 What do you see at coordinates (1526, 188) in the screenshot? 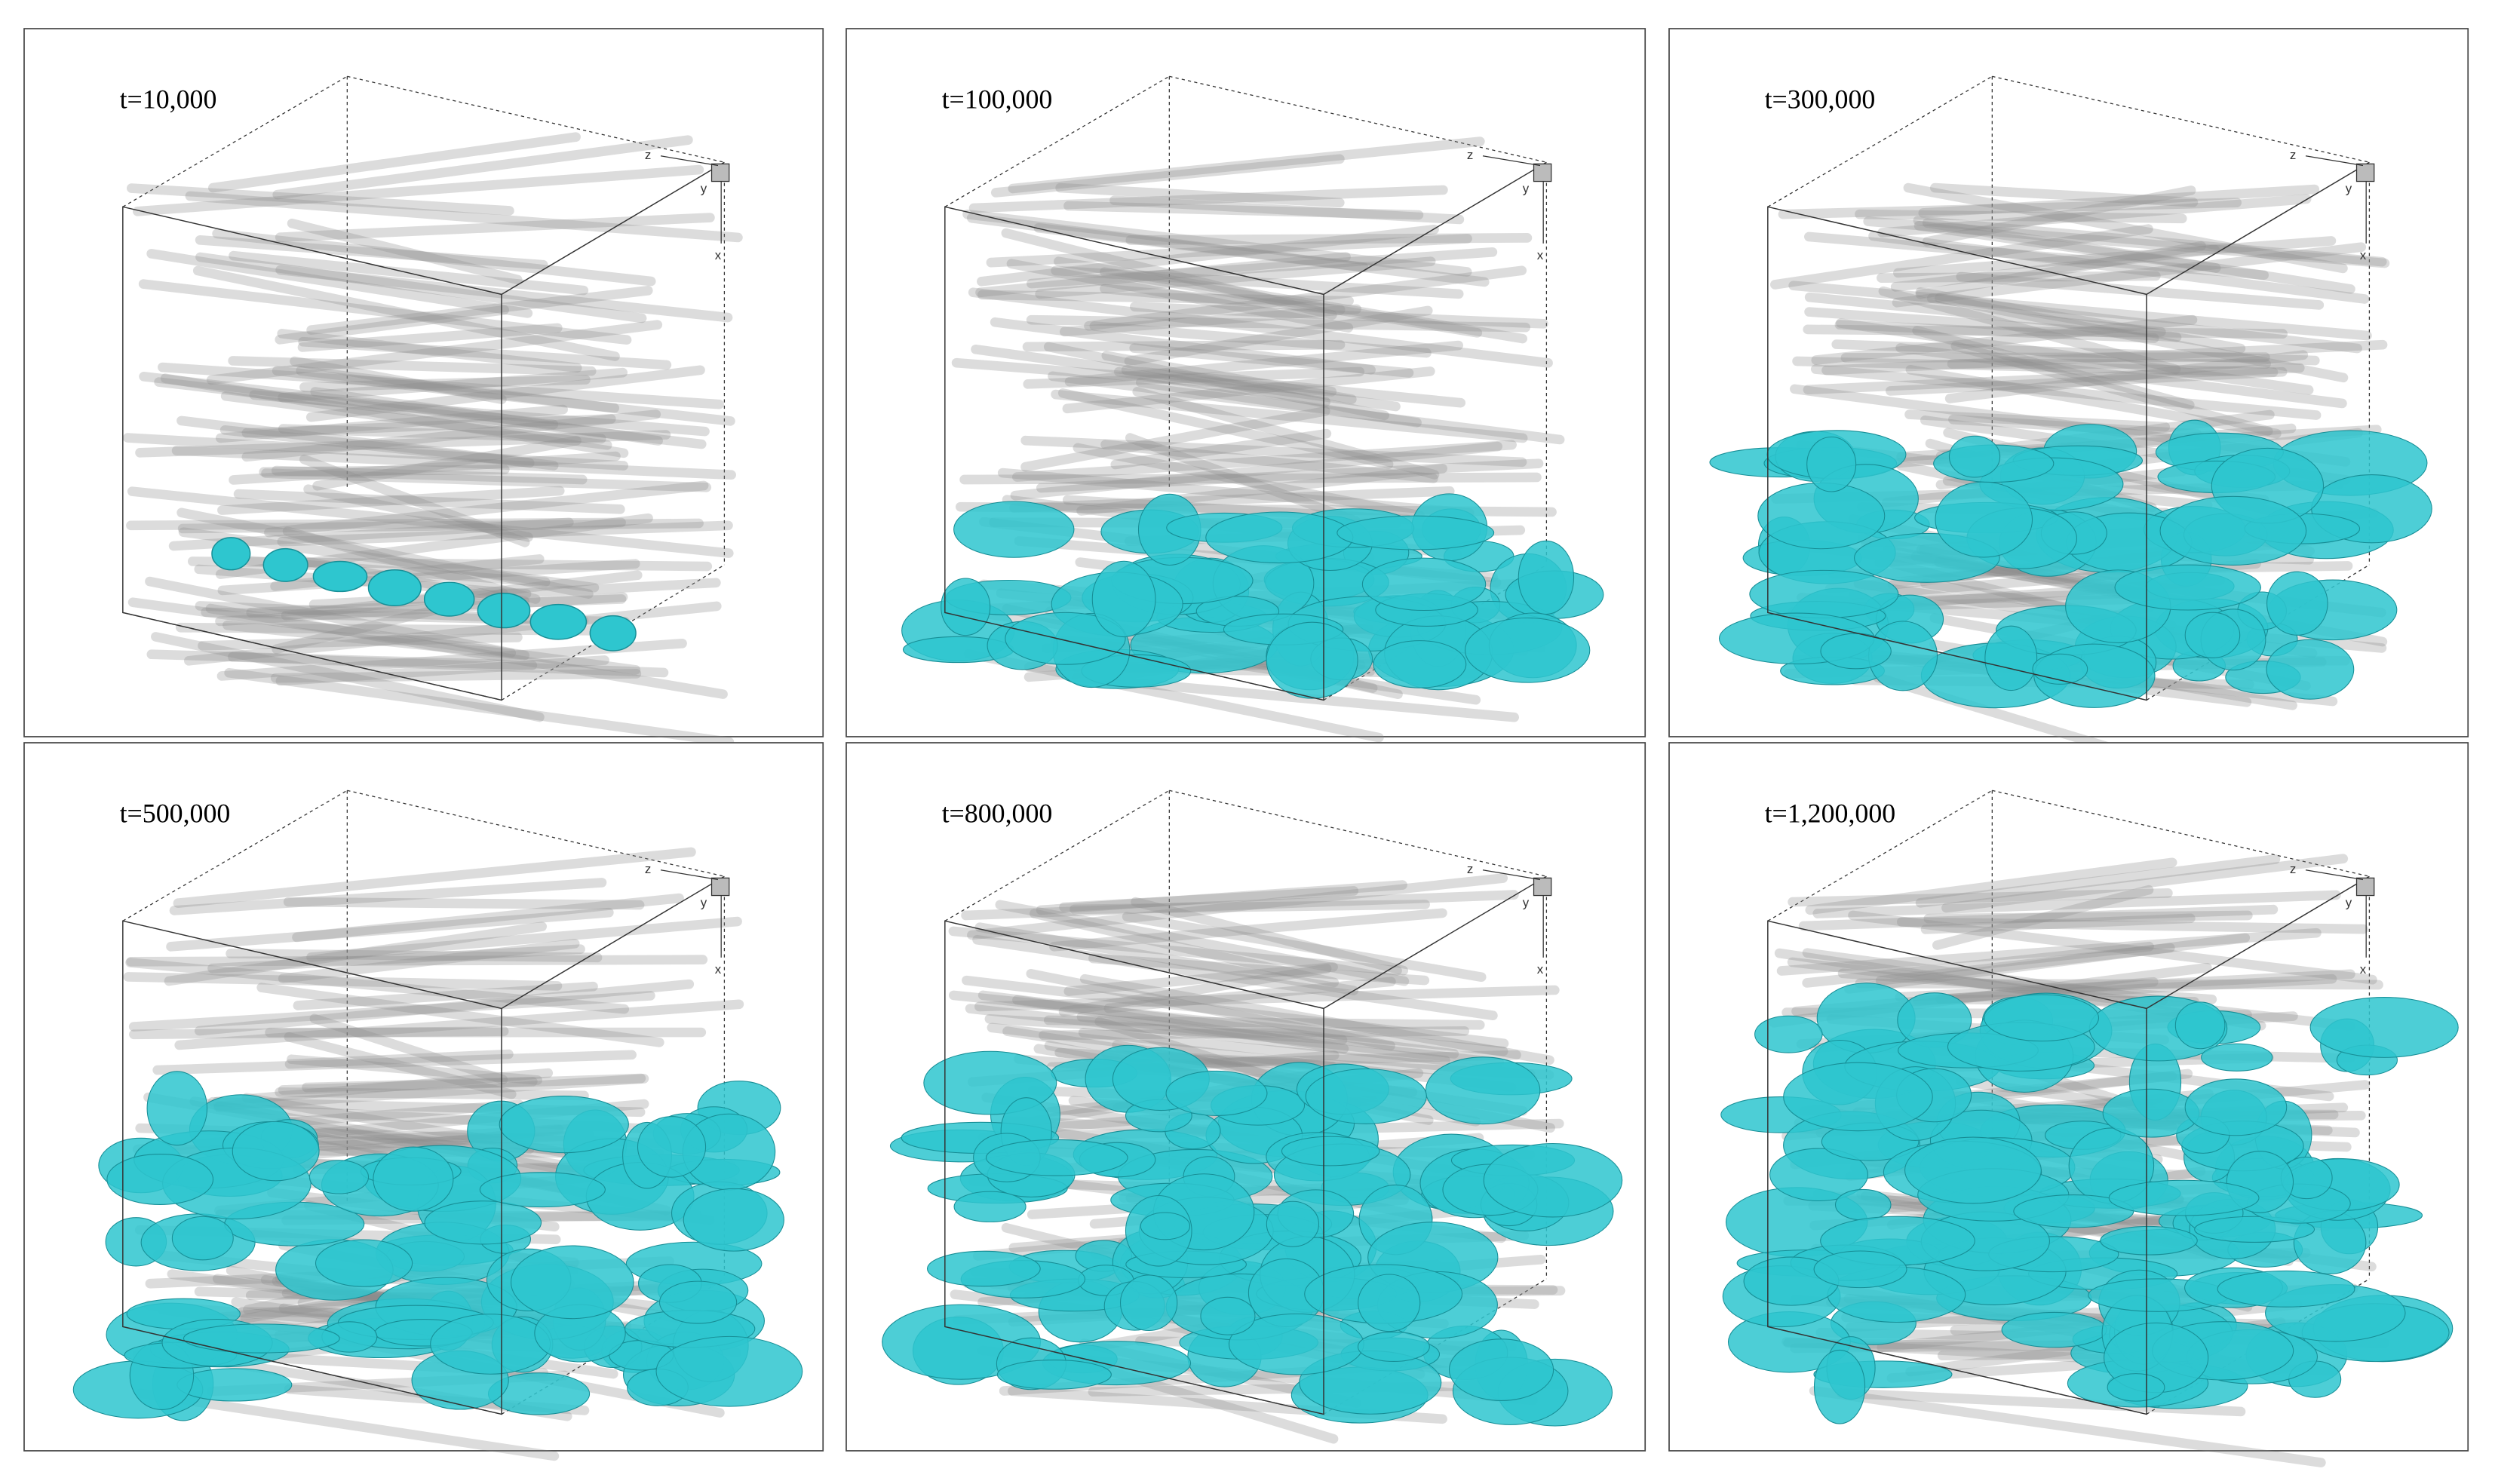
I see `axis-label: y` at bounding box center [1526, 188].